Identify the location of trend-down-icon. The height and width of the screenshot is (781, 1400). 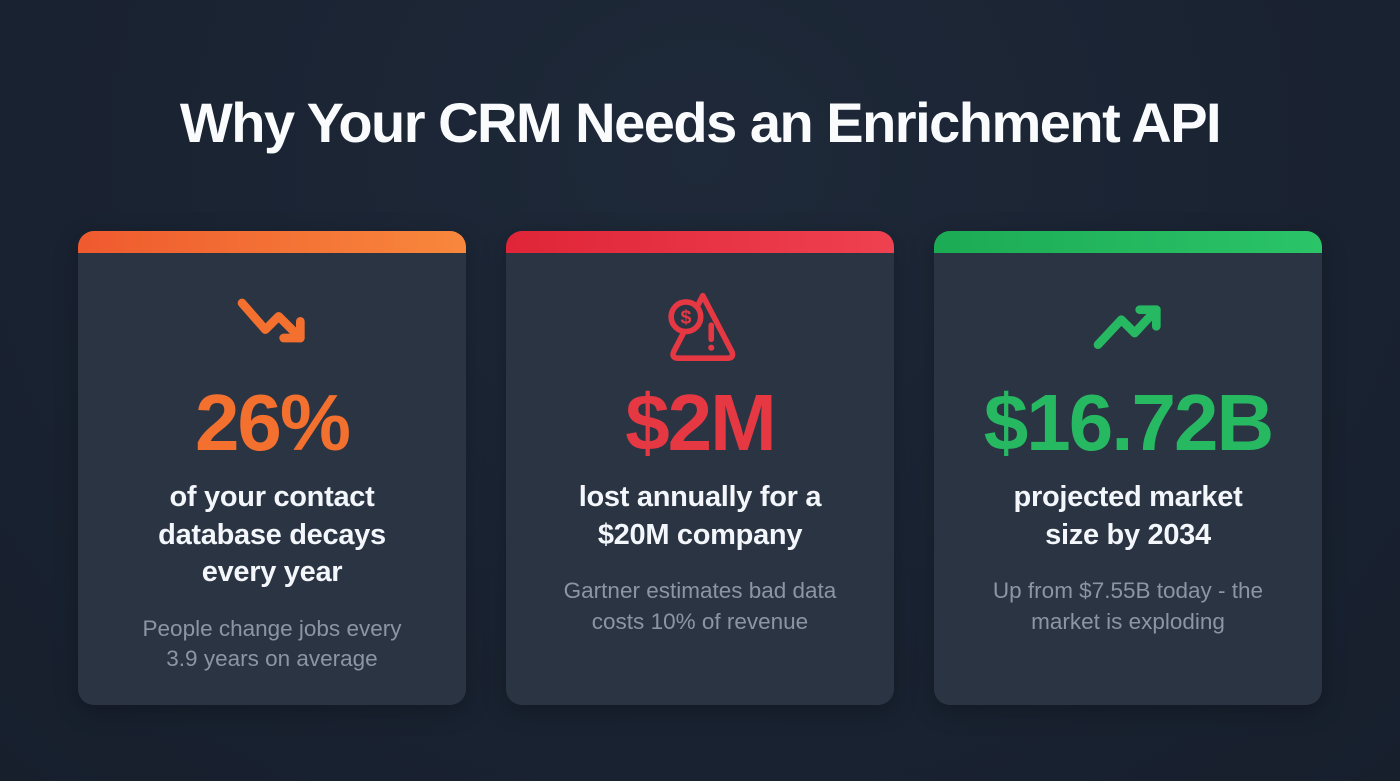
(272, 328).